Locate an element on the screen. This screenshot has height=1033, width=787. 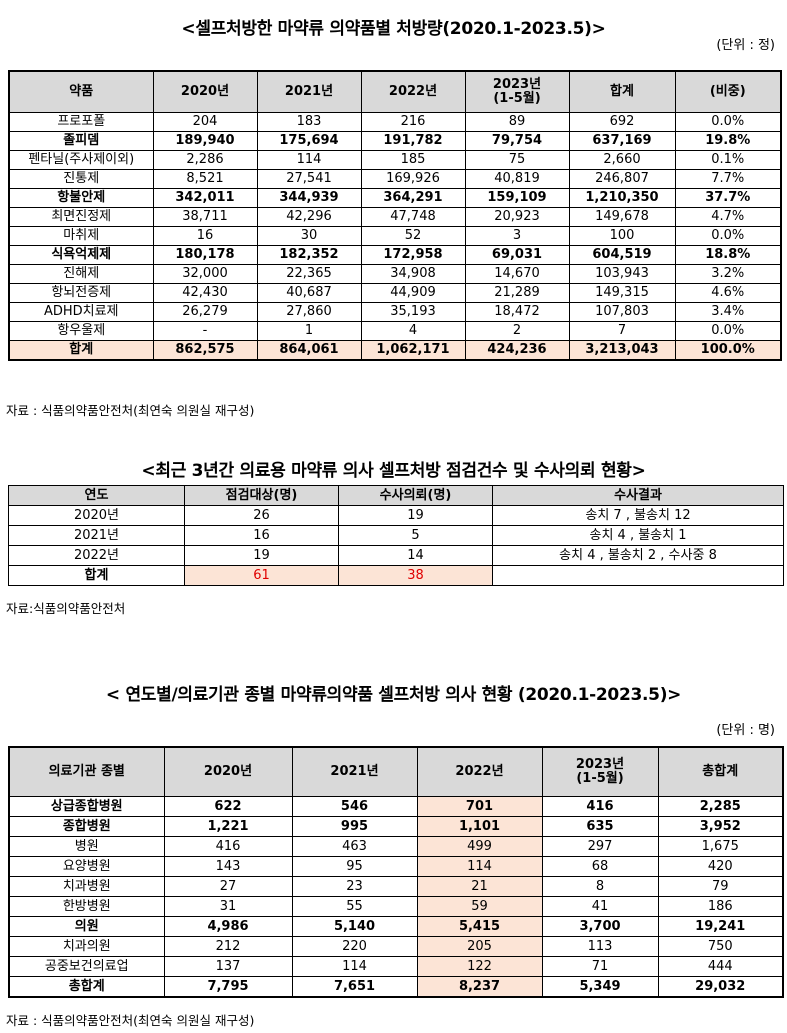
table-cell: 113 is located at coordinates (600, 946).